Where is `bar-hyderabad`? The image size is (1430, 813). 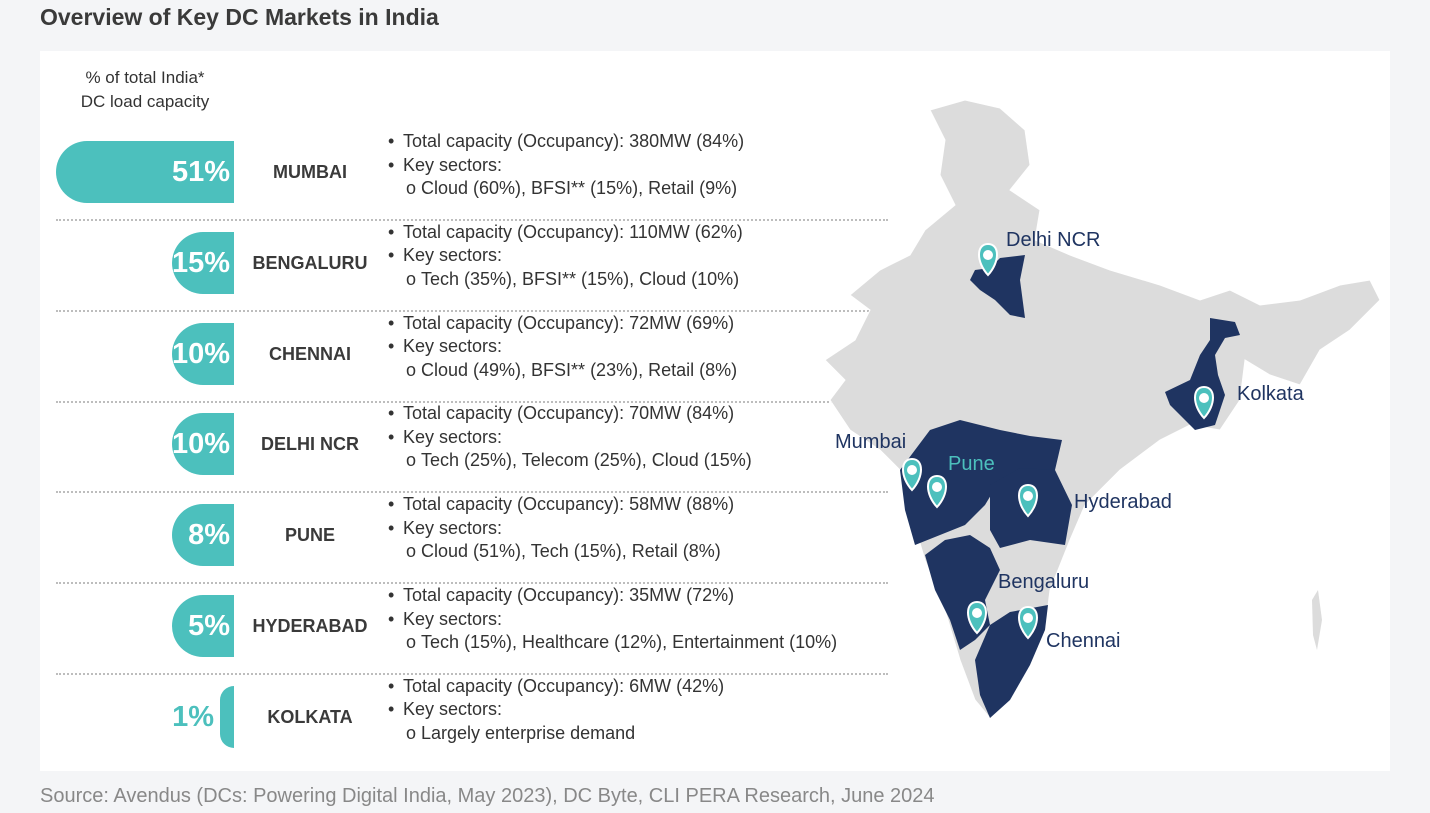 bar-hyderabad is located at coordinates (203, 626).